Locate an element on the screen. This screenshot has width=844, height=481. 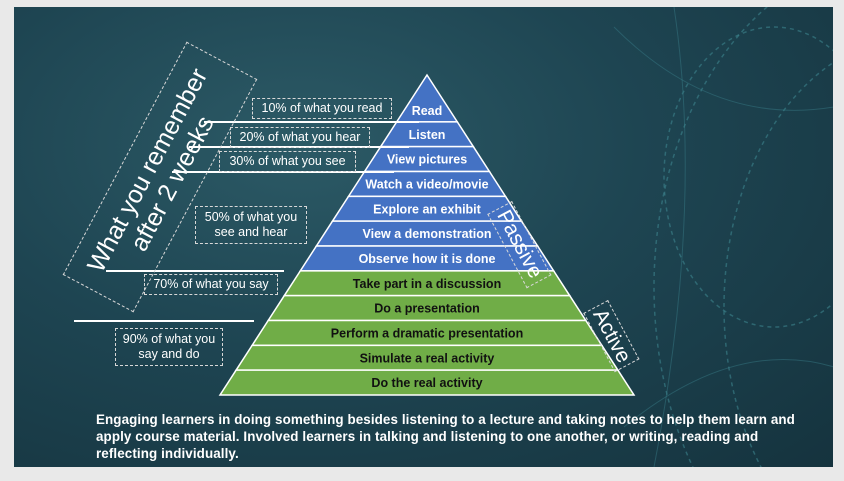
retention-label-30: 30% of what you see is located at coordinates (287, 161).